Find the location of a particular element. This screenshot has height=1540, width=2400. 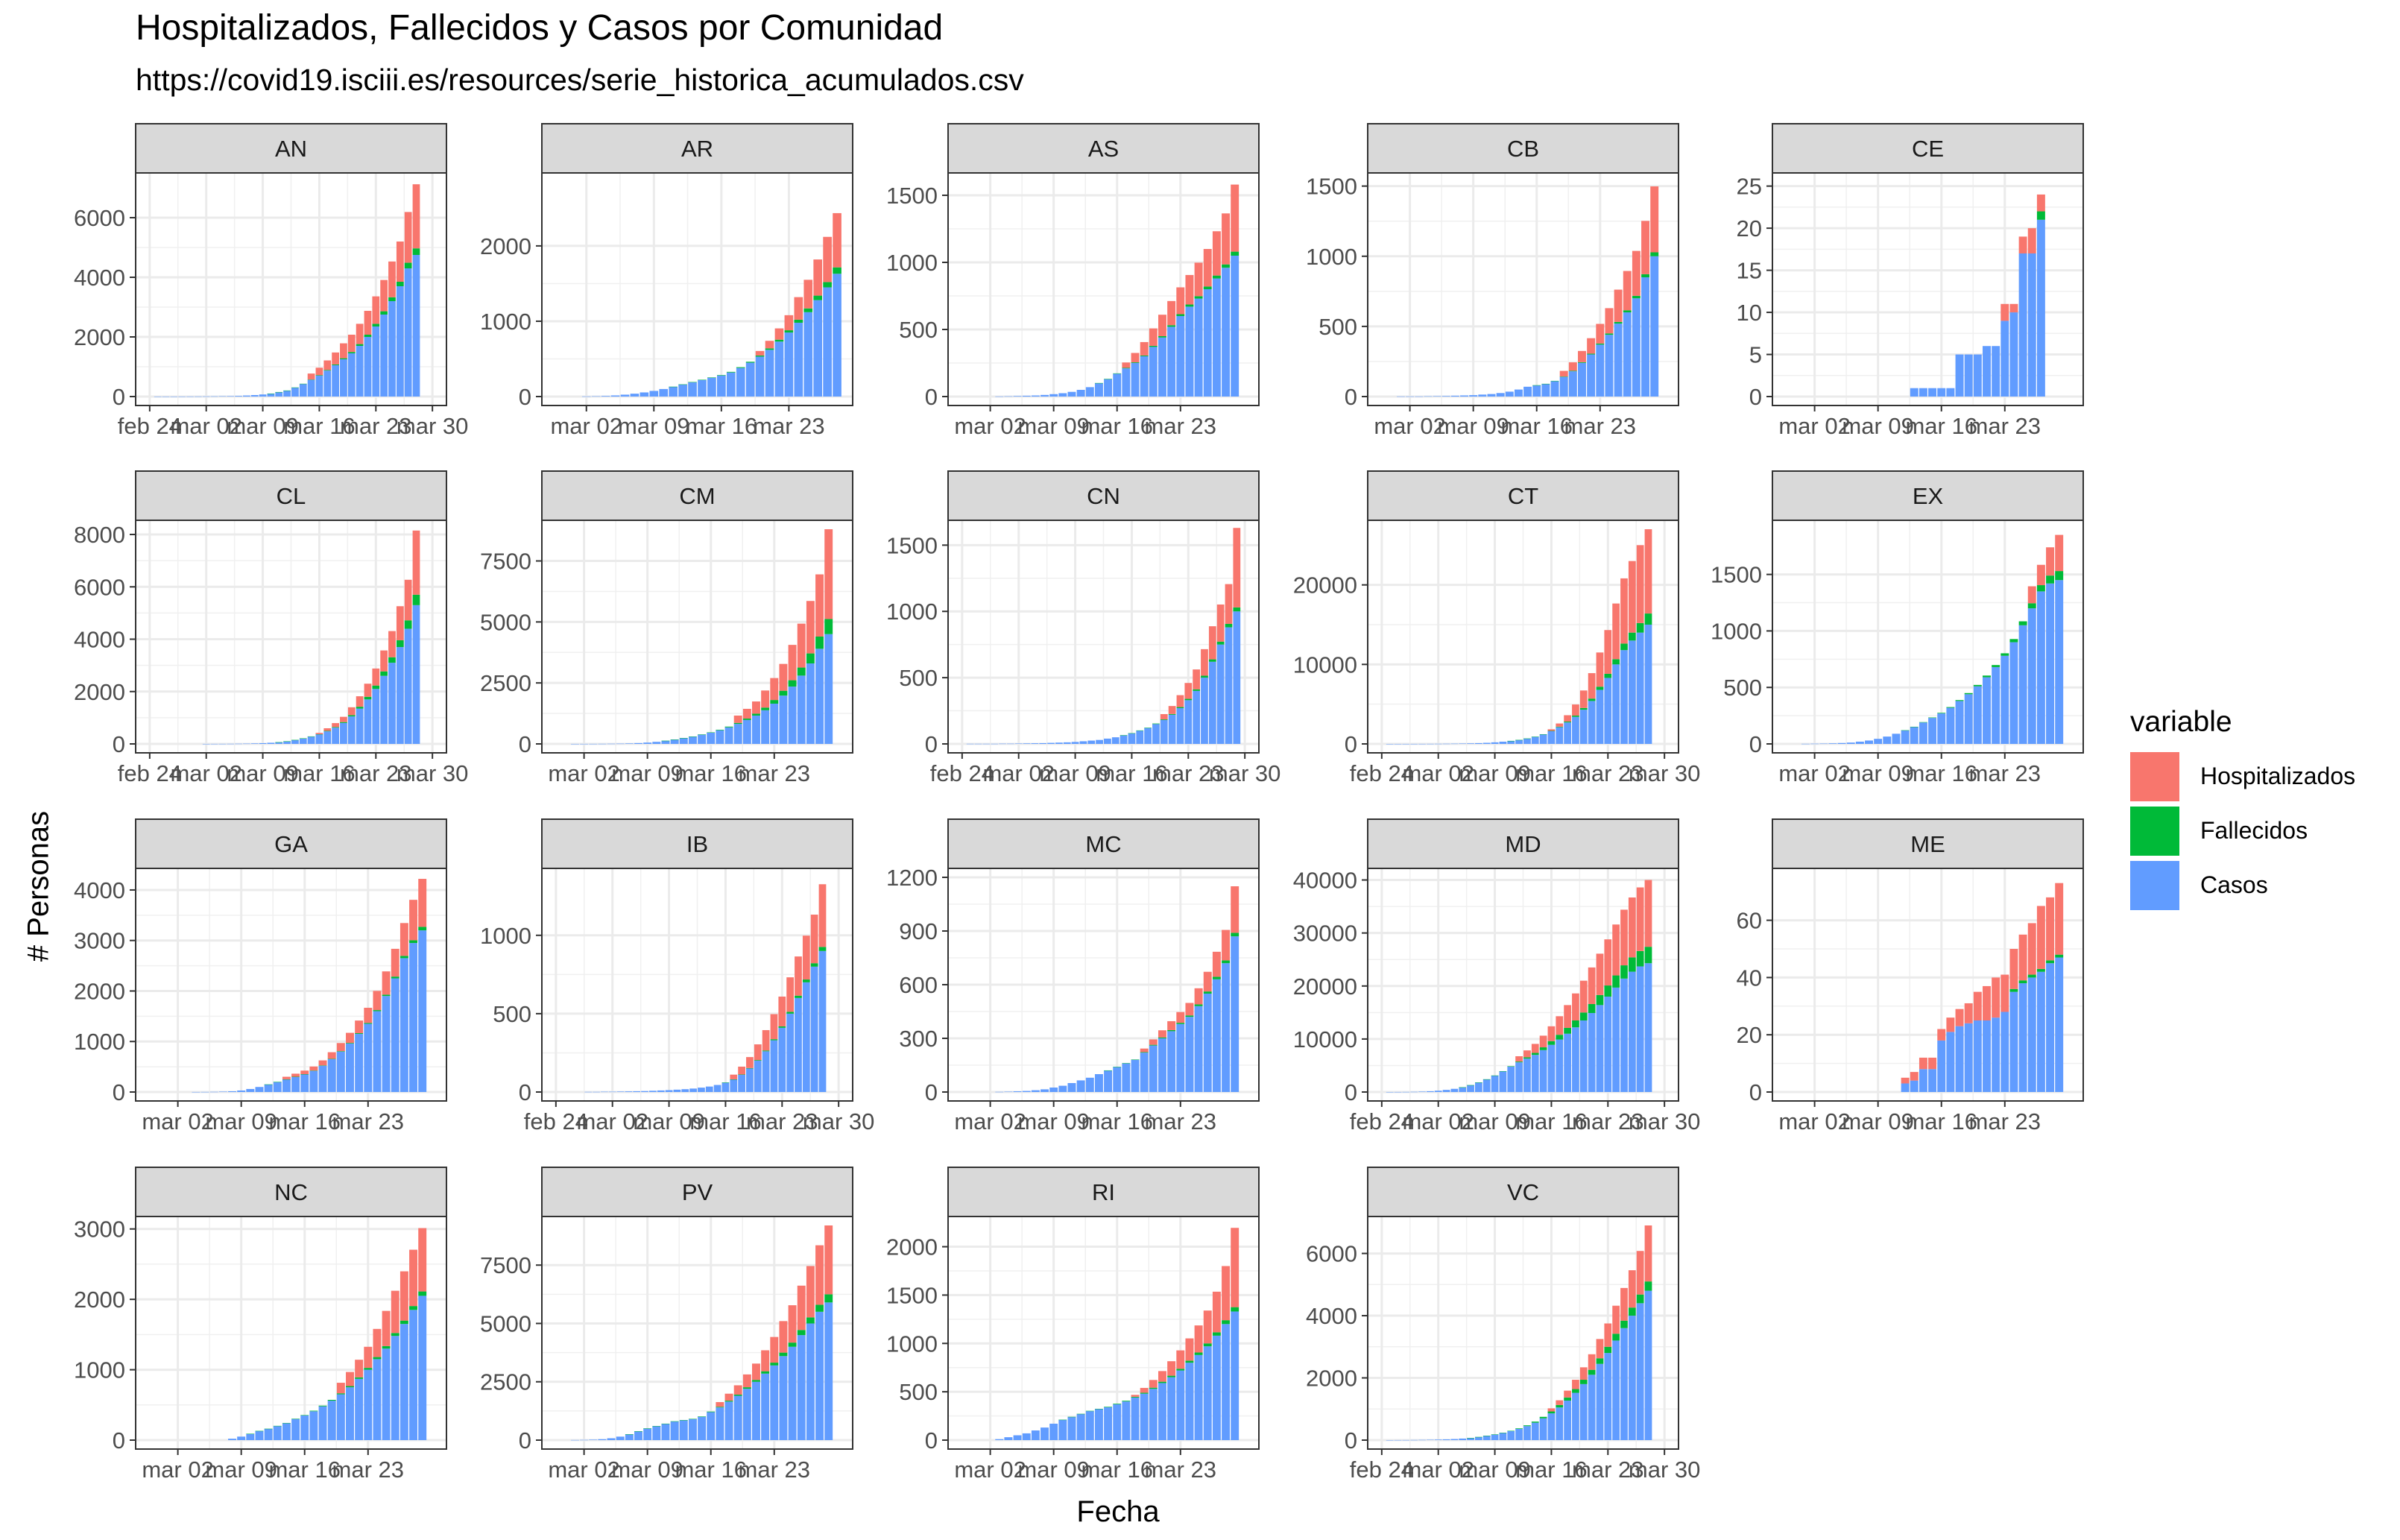

x-tick-label: feb 24 is located at coordinates (962, 773).